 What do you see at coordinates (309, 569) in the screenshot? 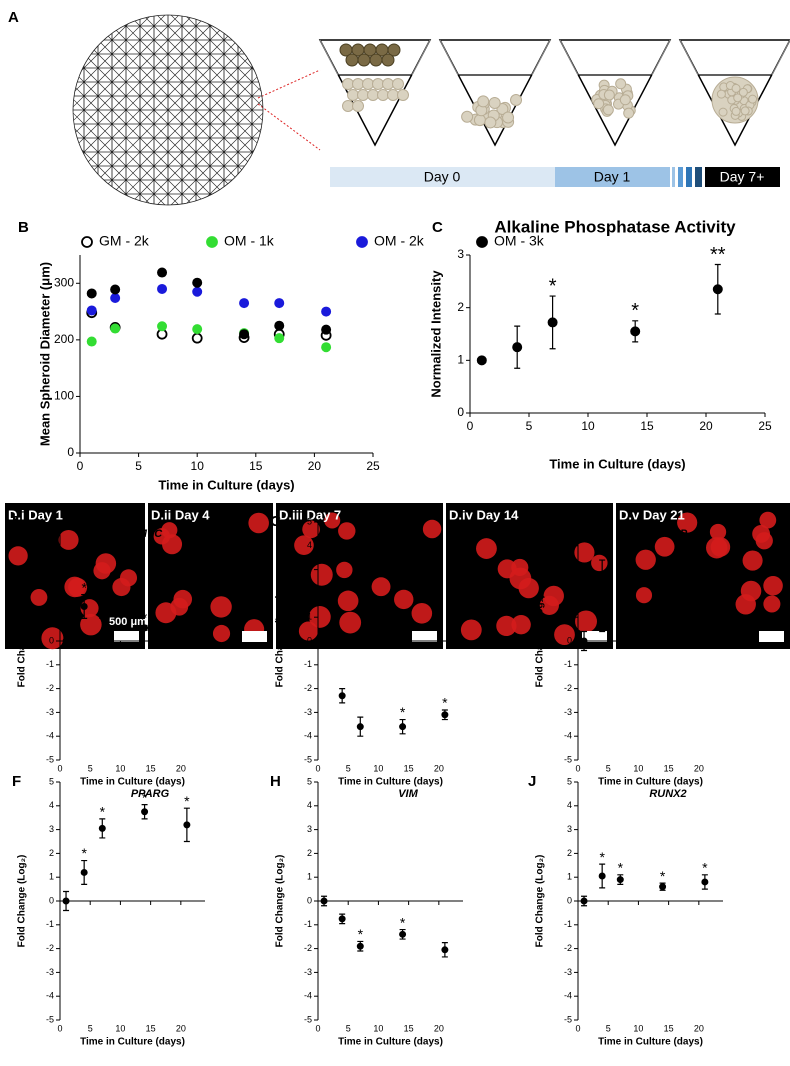
I see `y-tick-label: 3` at bounding box center [309, 569].